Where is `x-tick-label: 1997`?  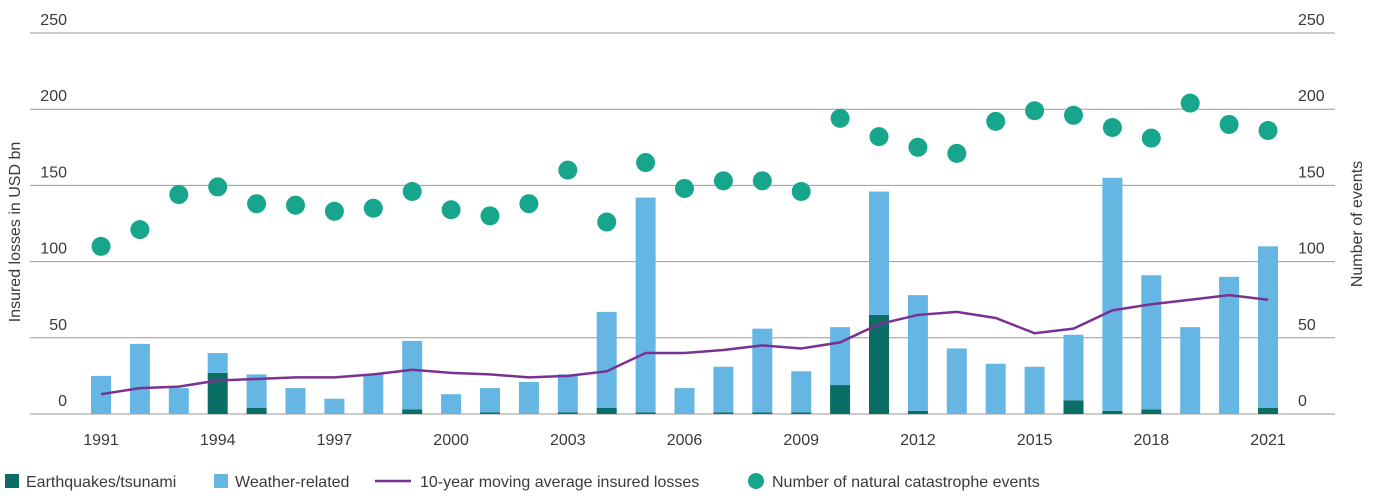 x-tick-label: 1997 is located at coordinates (335, 440).